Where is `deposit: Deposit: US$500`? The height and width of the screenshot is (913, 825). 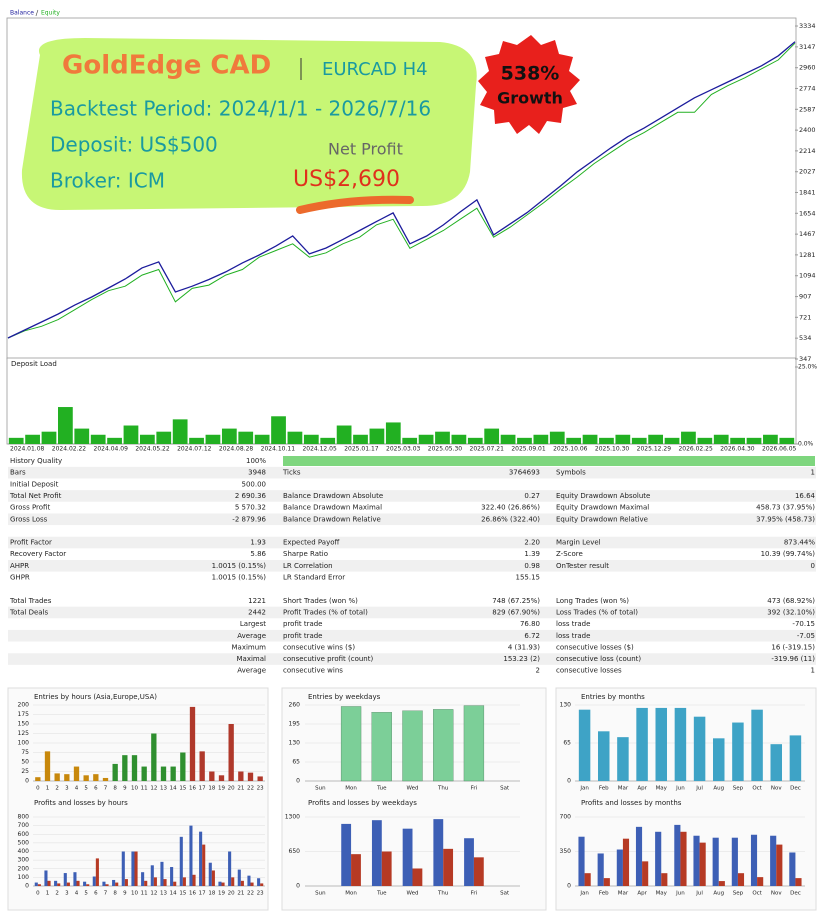 deposit: Deposit: US$500 is located at coordinates (134, 145).